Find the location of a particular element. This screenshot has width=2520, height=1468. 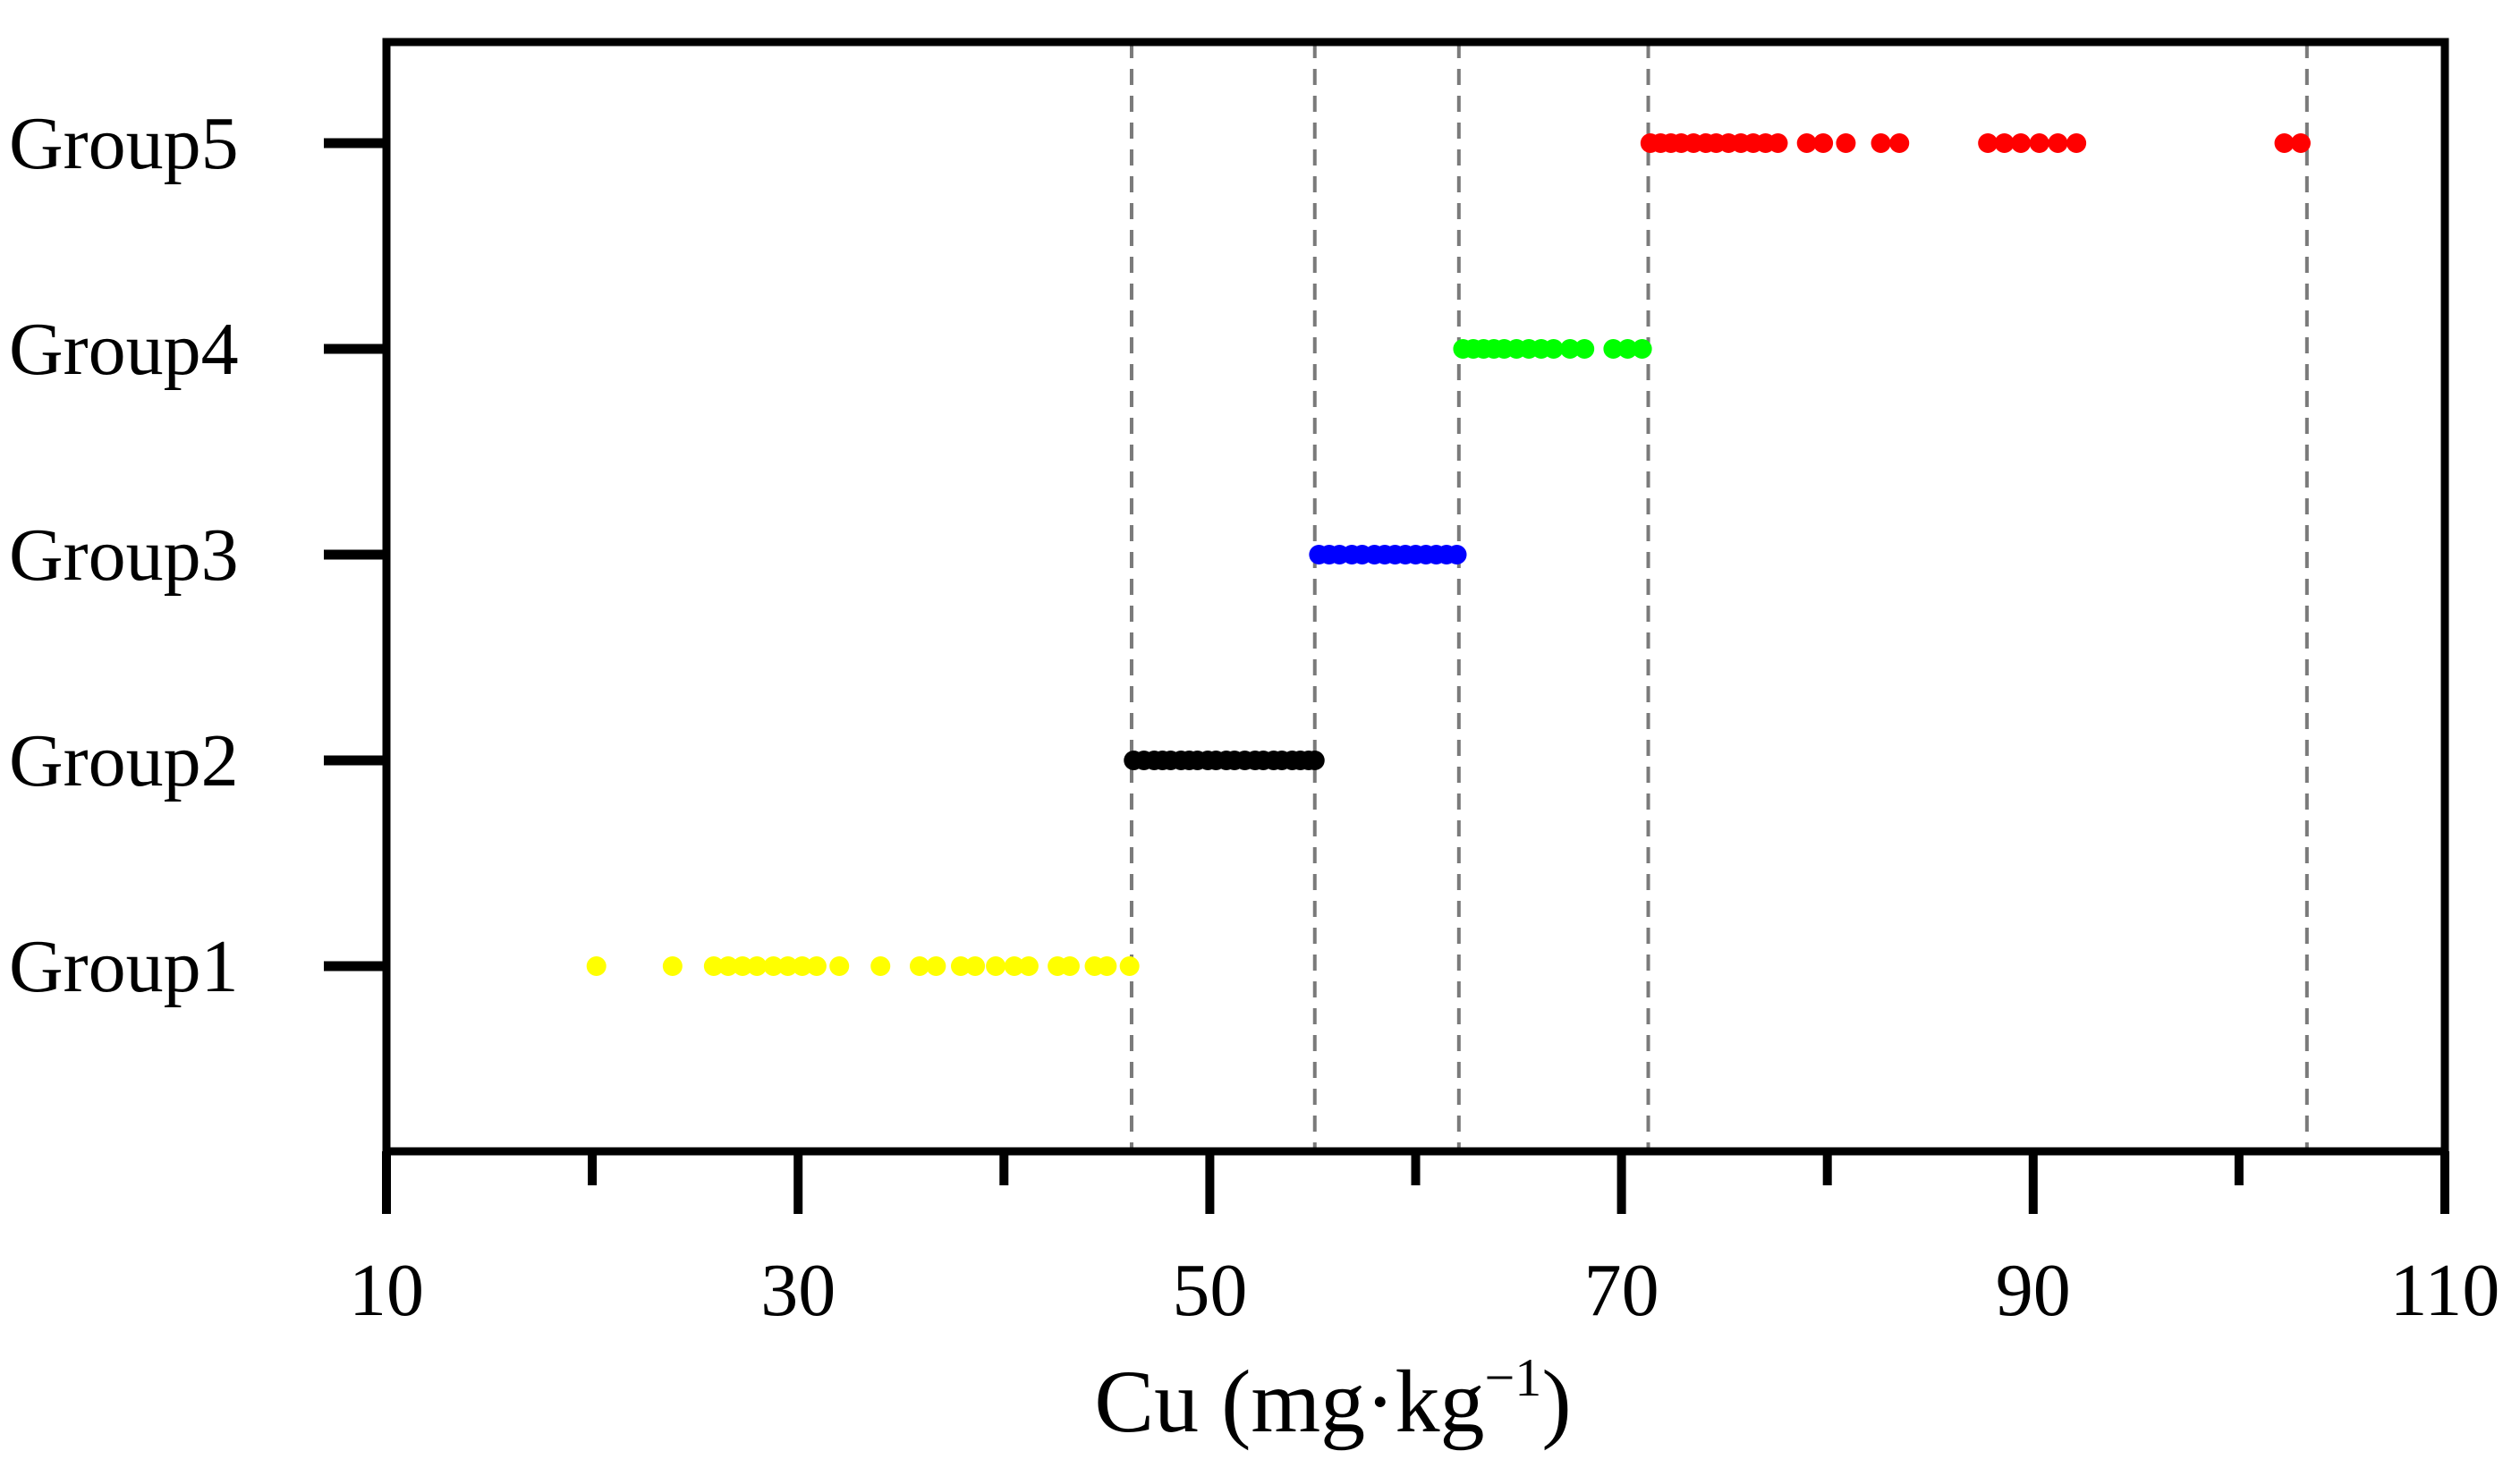

y-tick-label-group3: Group3 is located at coordinates (124, 555).